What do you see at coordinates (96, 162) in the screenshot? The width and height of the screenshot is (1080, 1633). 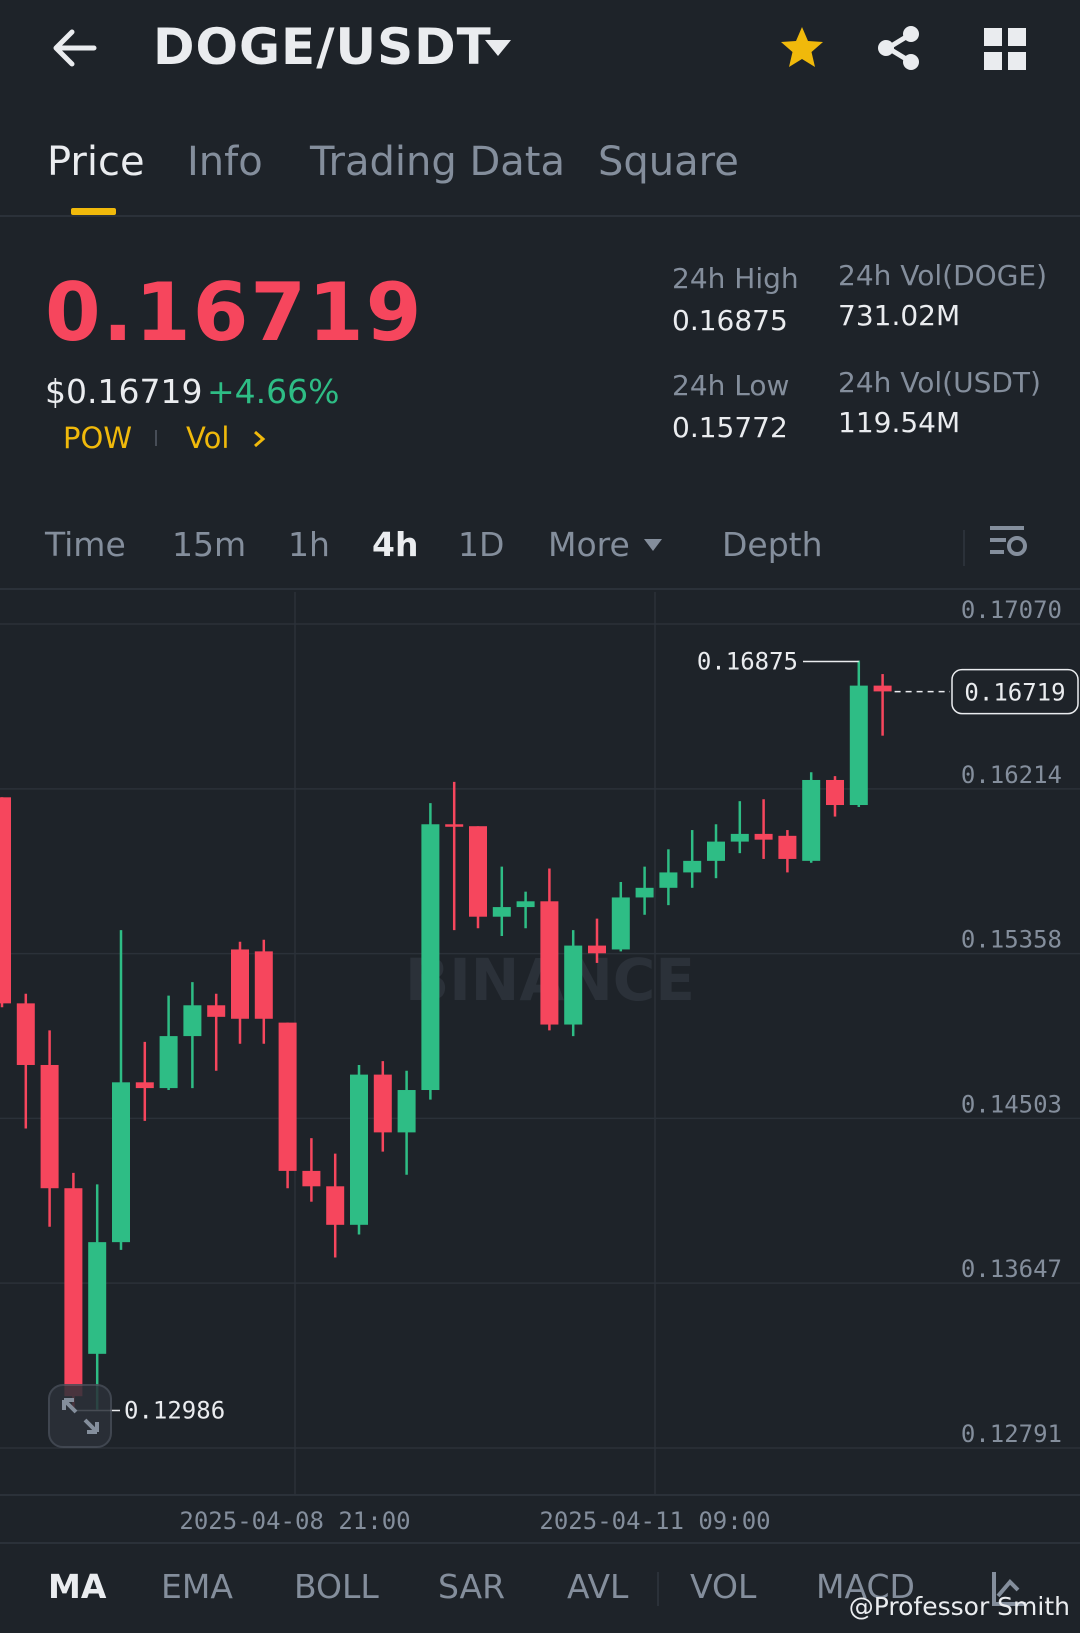 I see `tab-price: Price` at bounding box center [96, 162].